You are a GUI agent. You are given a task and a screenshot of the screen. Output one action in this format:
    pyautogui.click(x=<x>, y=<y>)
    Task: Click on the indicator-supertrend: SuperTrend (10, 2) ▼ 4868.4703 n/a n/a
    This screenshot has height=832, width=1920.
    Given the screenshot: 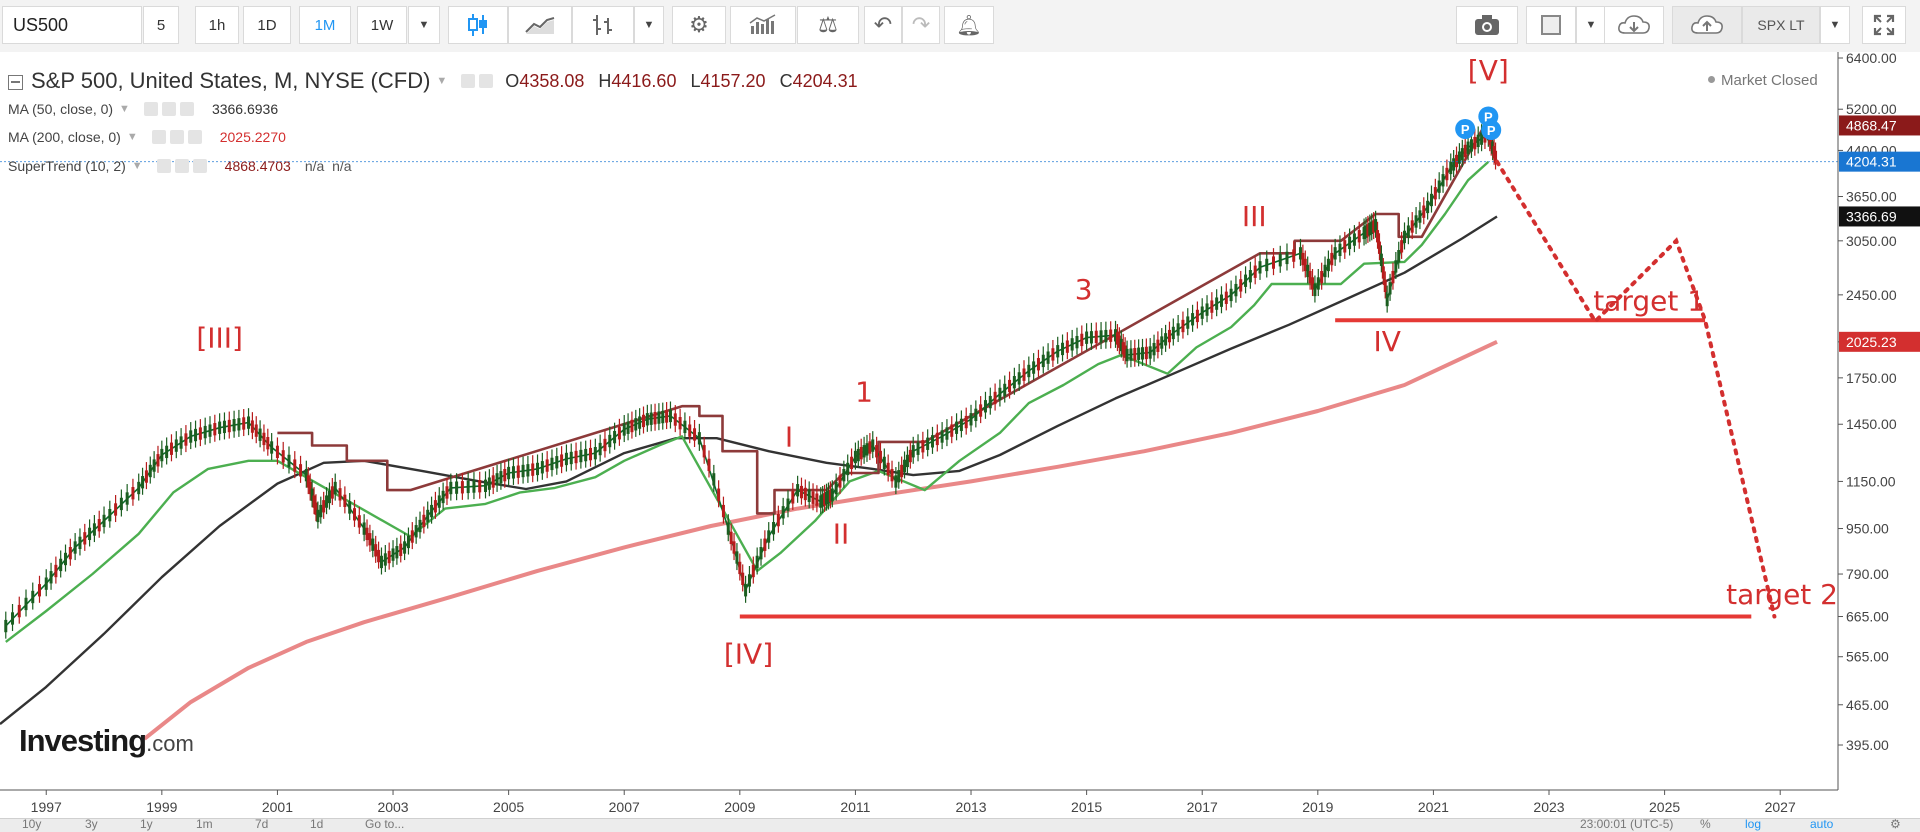 What is the action you would take?
    pyautogui.click(x=180, y=166)
    